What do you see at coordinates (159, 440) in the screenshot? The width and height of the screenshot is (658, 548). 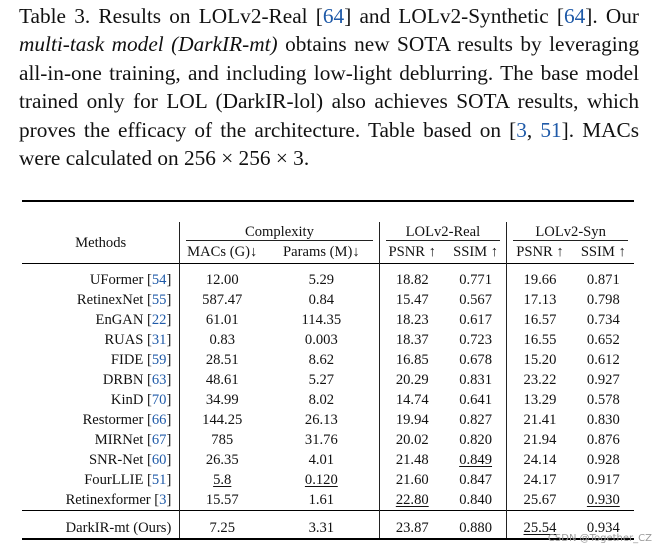 I see `citation-link: 67` at bounding box center [159, 440].